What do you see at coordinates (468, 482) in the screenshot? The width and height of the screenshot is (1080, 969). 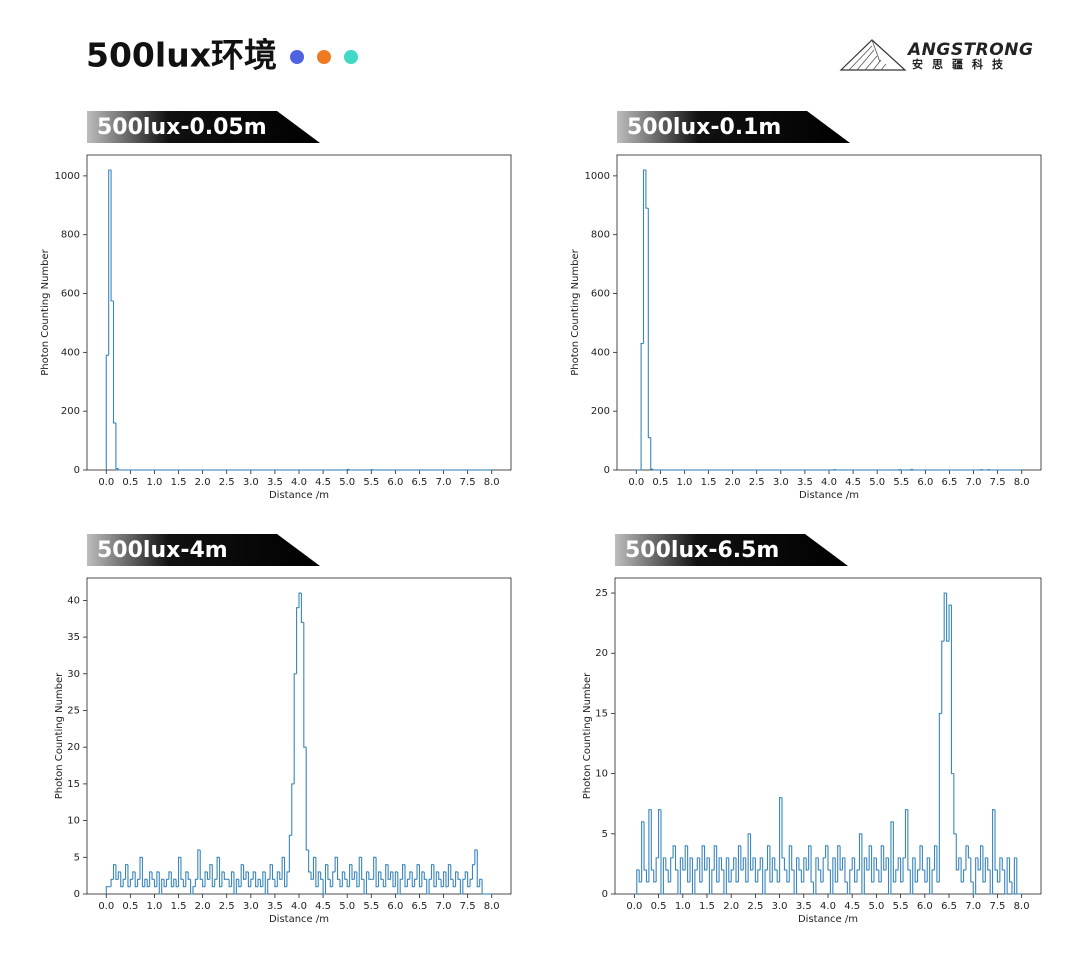 I see `x-tick-label: 7.5` at bounding box center [468, 482].